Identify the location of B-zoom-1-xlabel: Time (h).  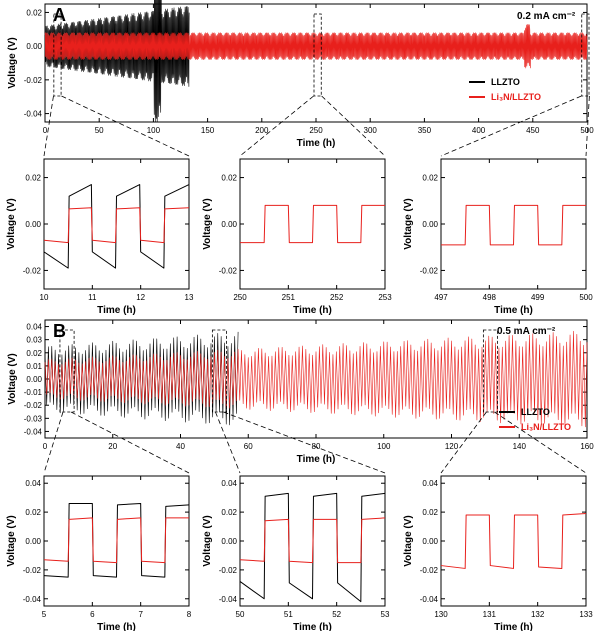
(116, 626).